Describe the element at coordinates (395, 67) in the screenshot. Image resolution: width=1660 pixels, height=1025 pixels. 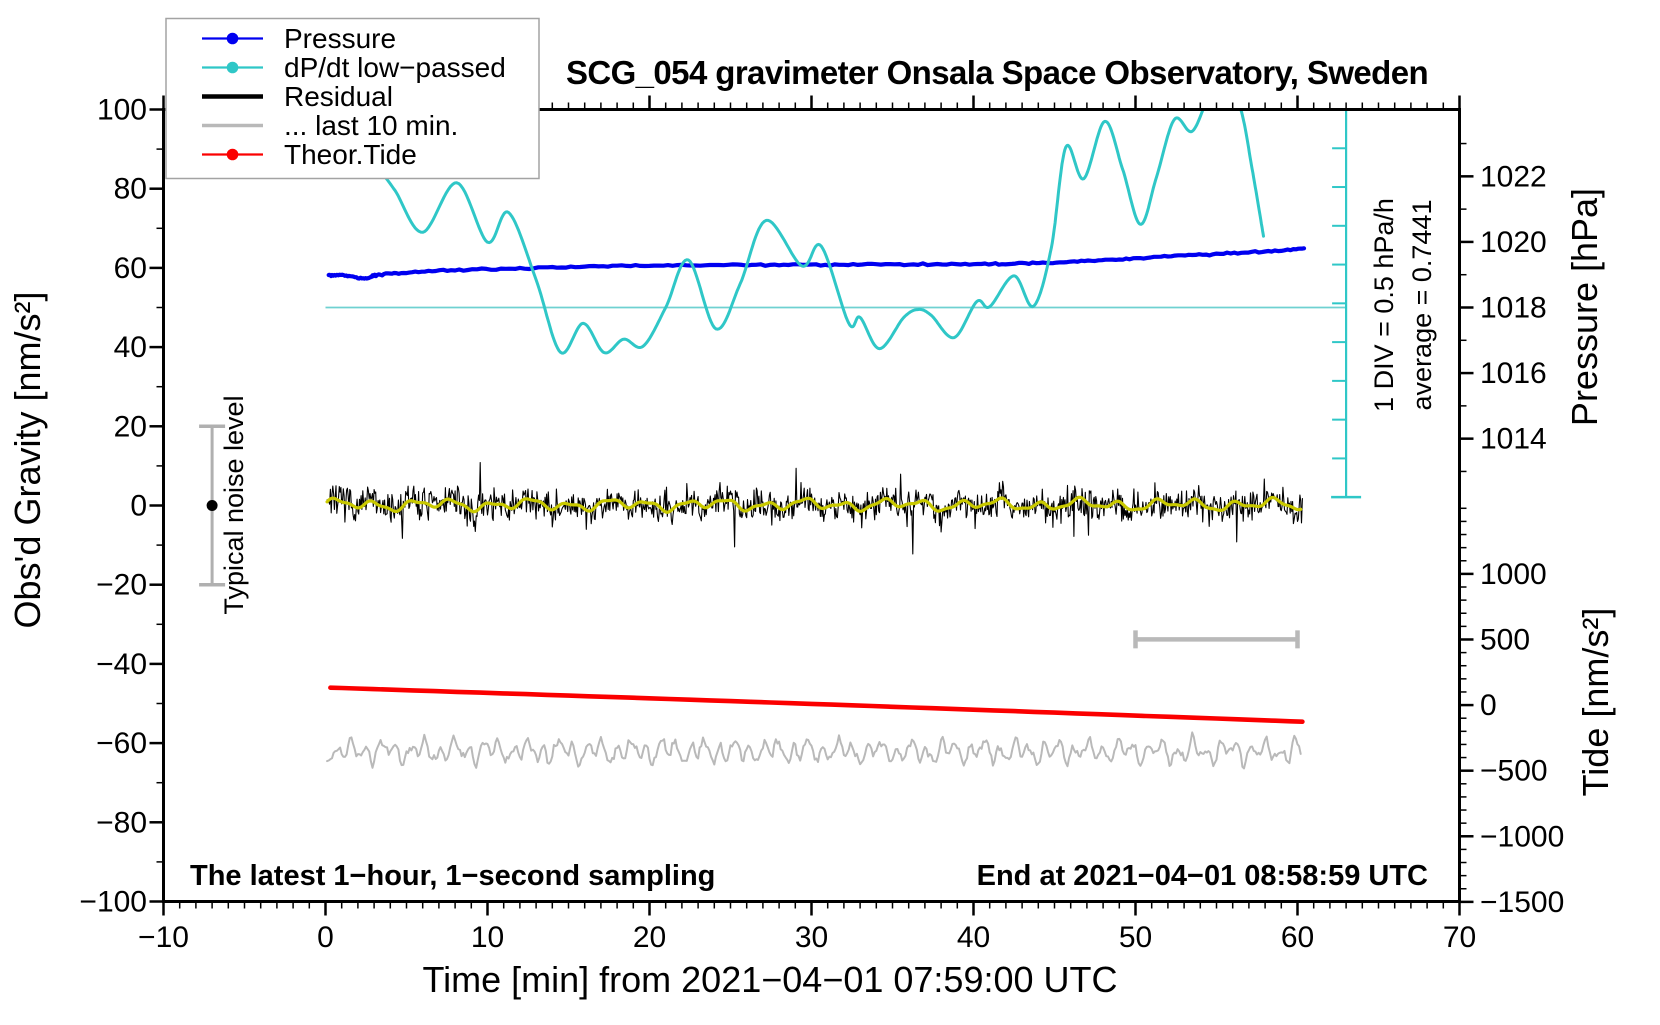
I see `legend-item-label: dP/dt low−passed` at that location.